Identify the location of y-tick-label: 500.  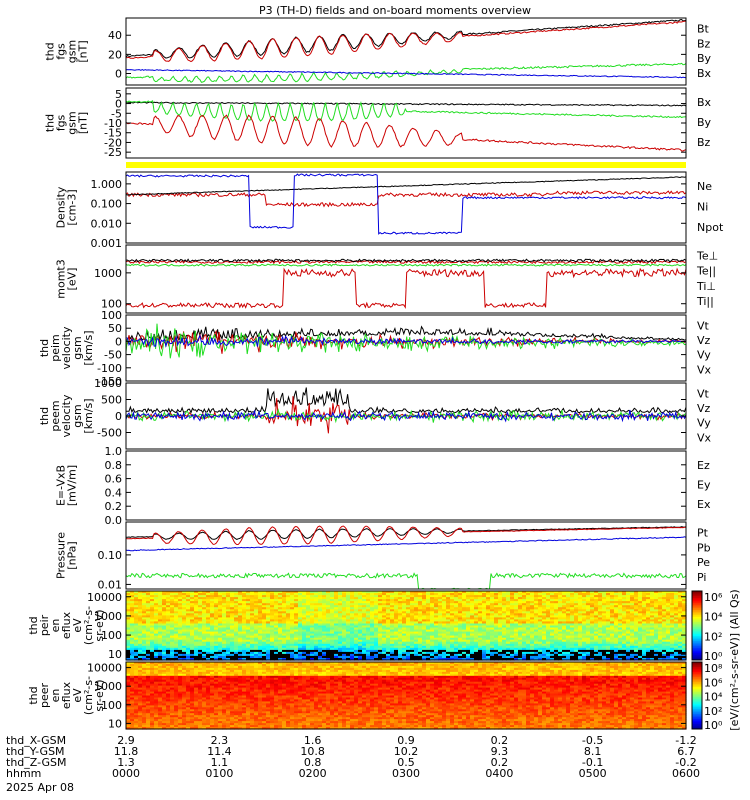
(111, 400).